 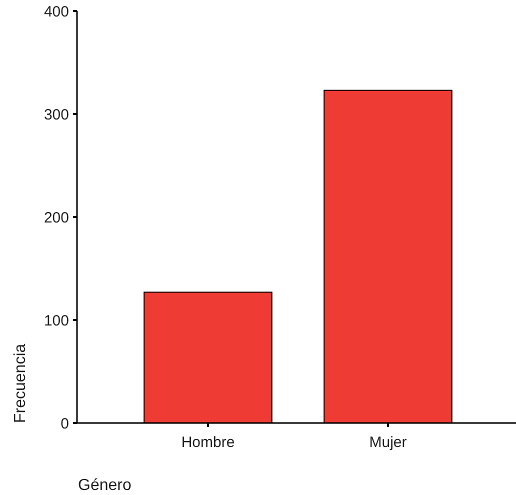 I want to click on y-tick-label: 0, so click(x=64, y=423).